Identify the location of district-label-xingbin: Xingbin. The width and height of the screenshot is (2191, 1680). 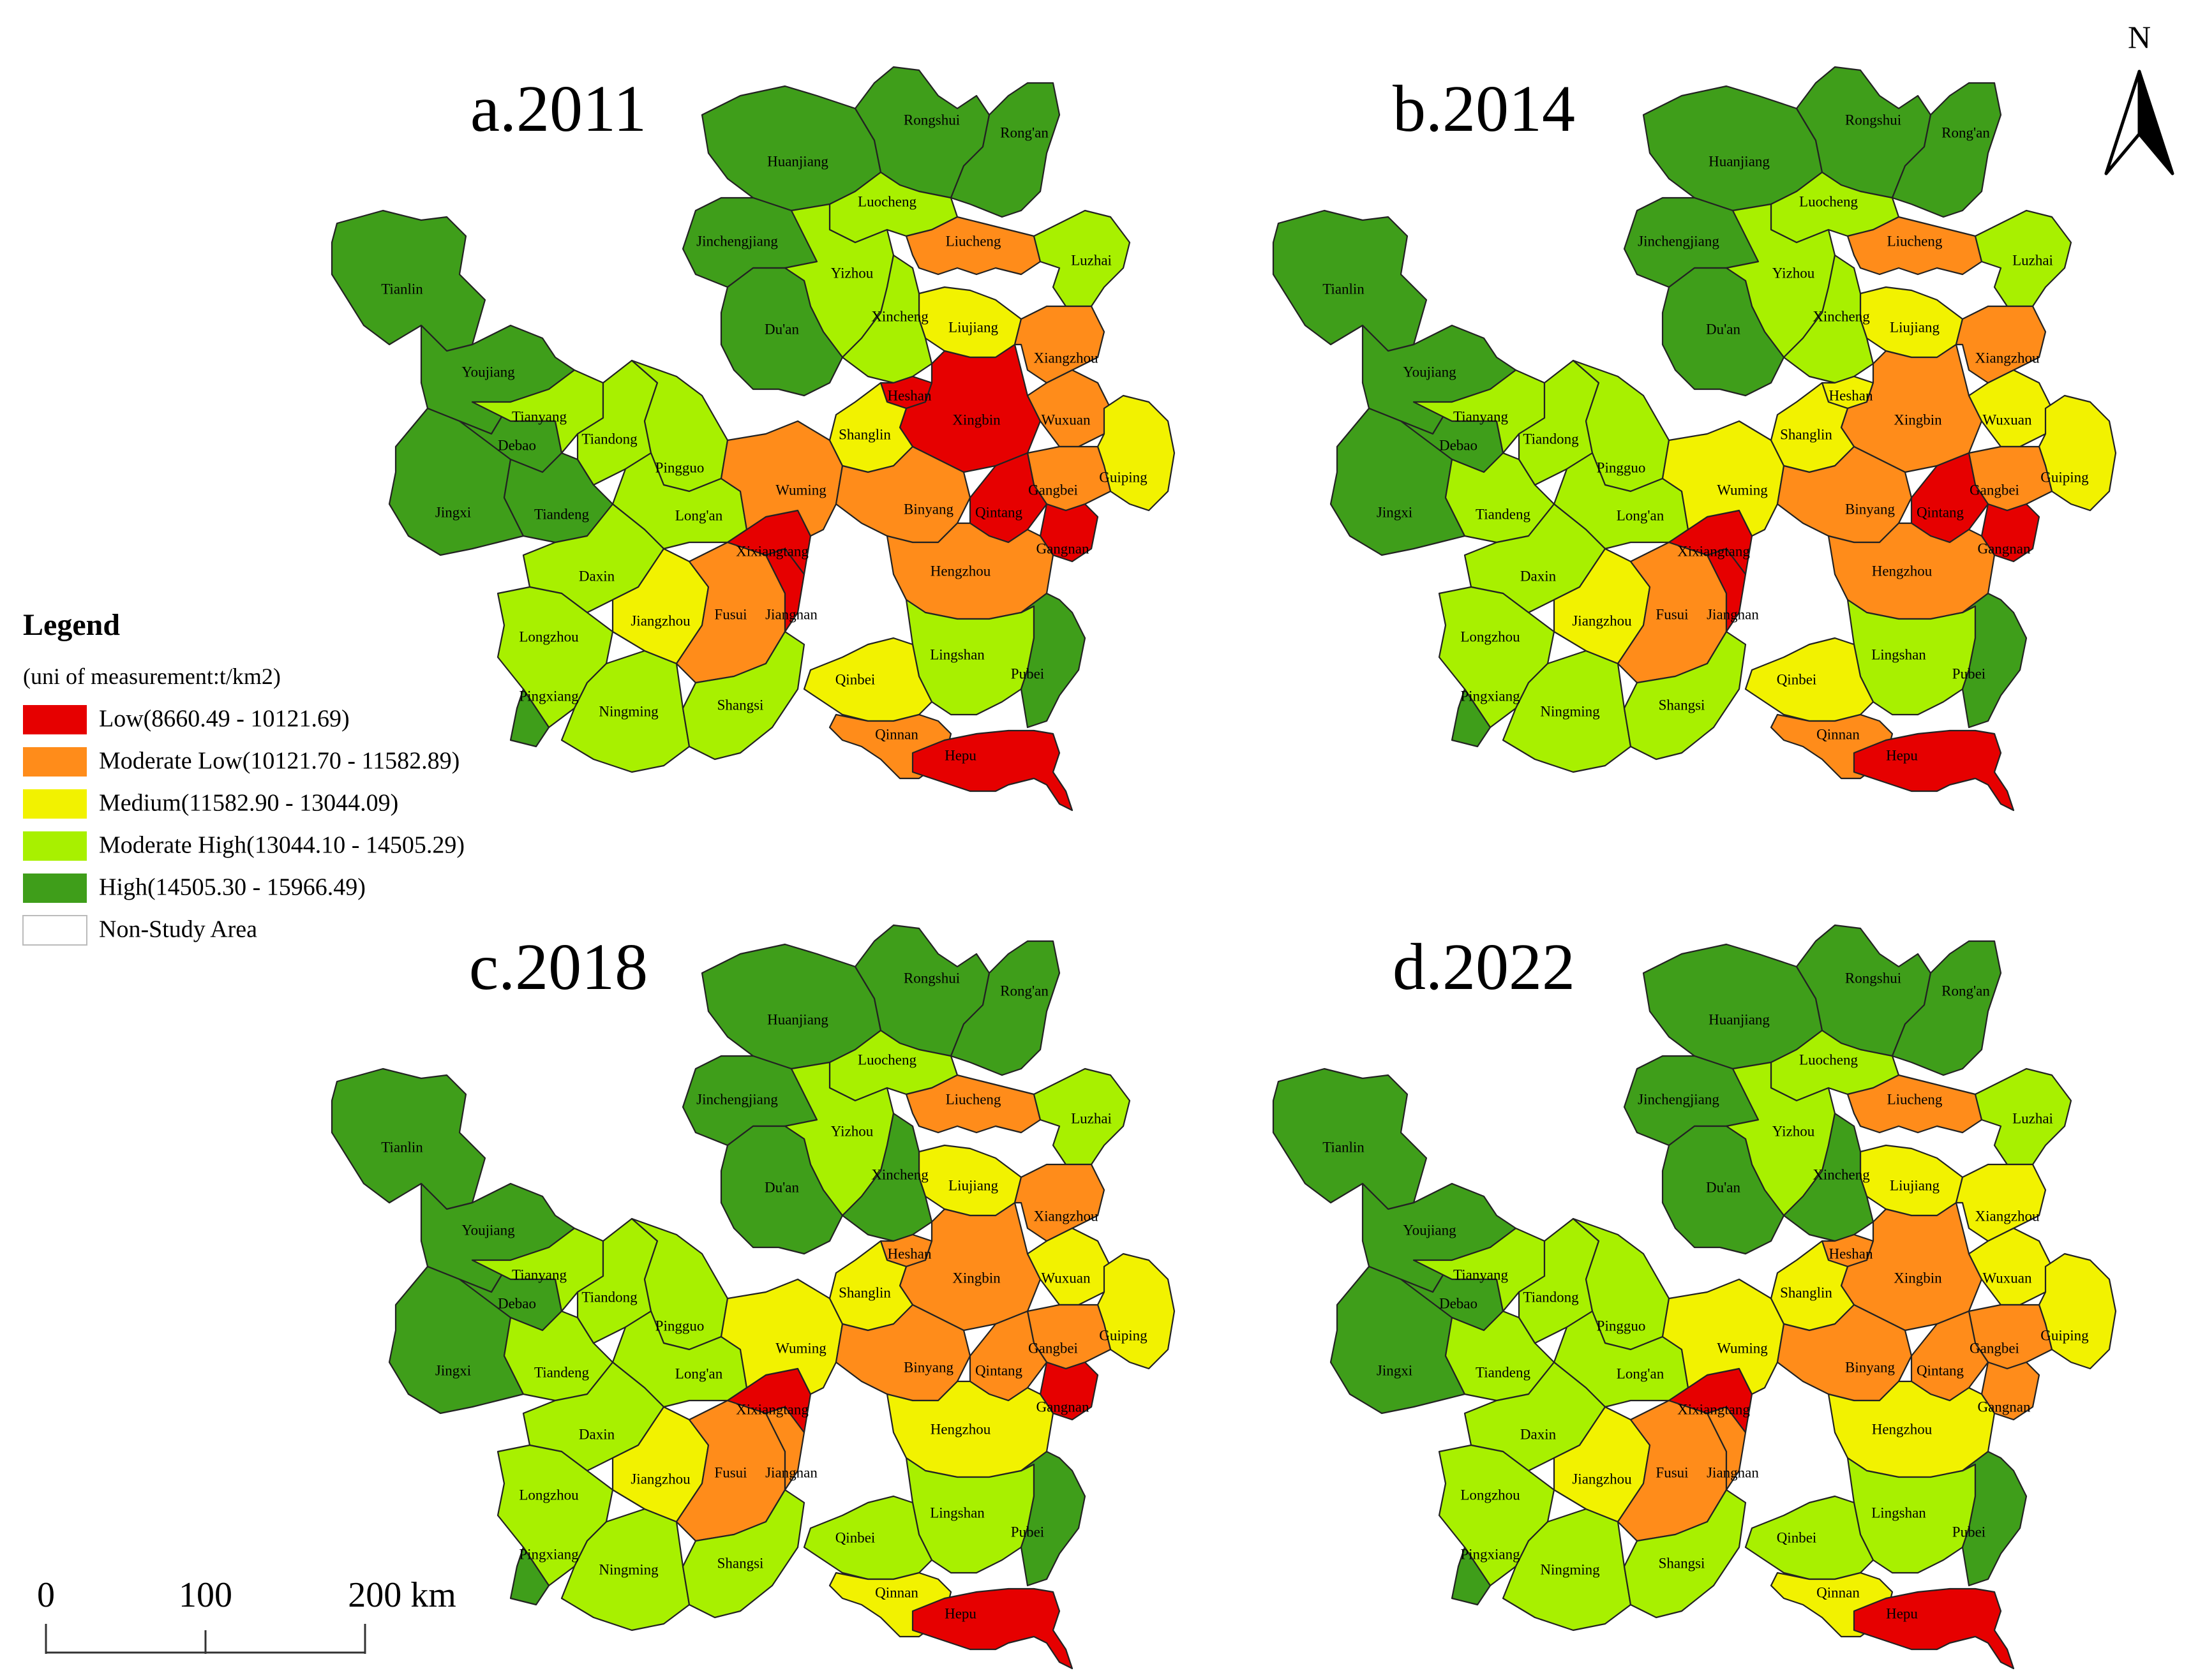
(1918, 1278).